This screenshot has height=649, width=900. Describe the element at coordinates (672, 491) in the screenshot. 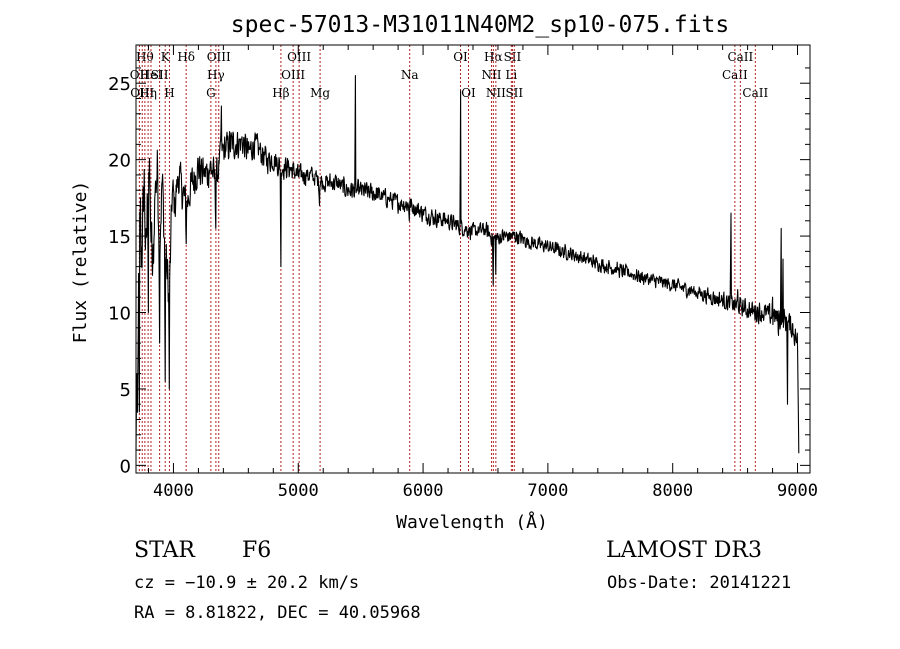

I see `x-tick-label-4: 8000` at that location.